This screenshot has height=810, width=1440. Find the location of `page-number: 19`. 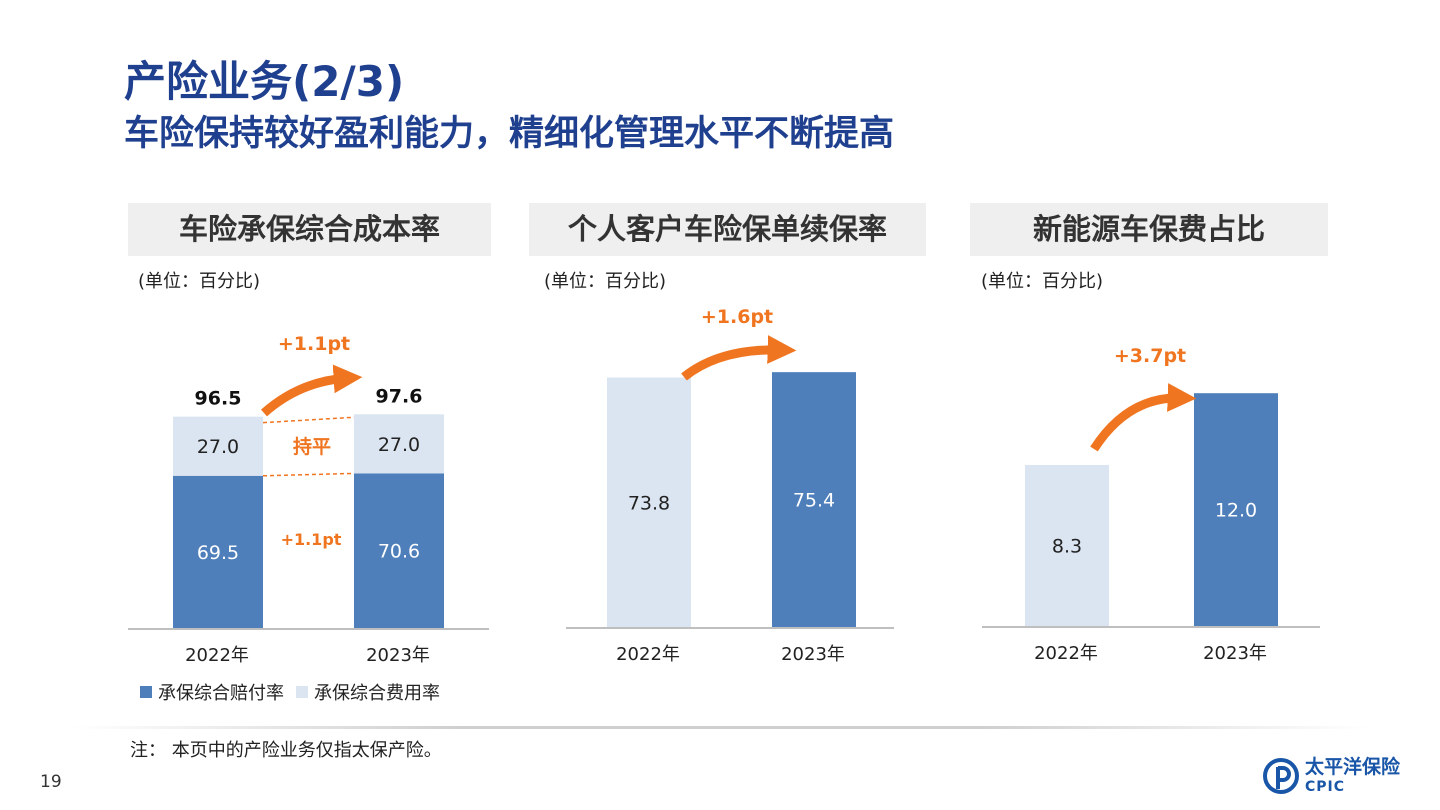

page-number: 19 is located at coordinates (51, 782).